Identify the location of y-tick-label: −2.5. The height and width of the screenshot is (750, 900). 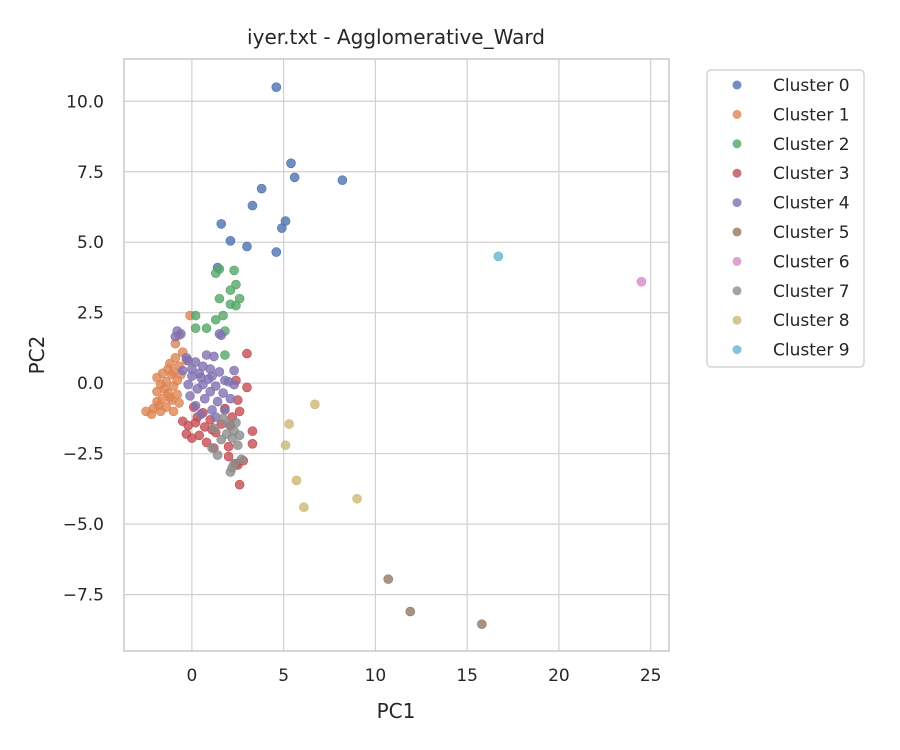
(83, 455).